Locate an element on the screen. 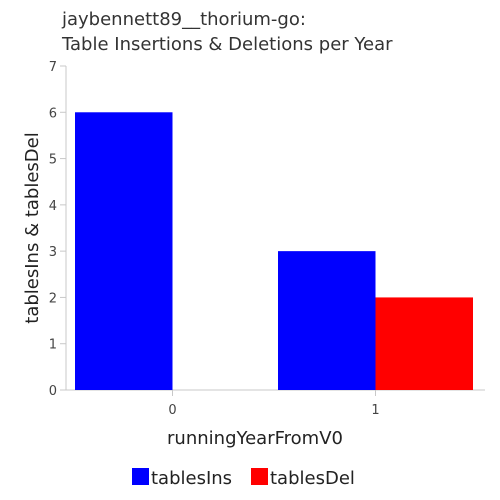 The image size is (500, 500). y-axis-title: tablesIns & tablesDel is located at coordinates (32, 227).